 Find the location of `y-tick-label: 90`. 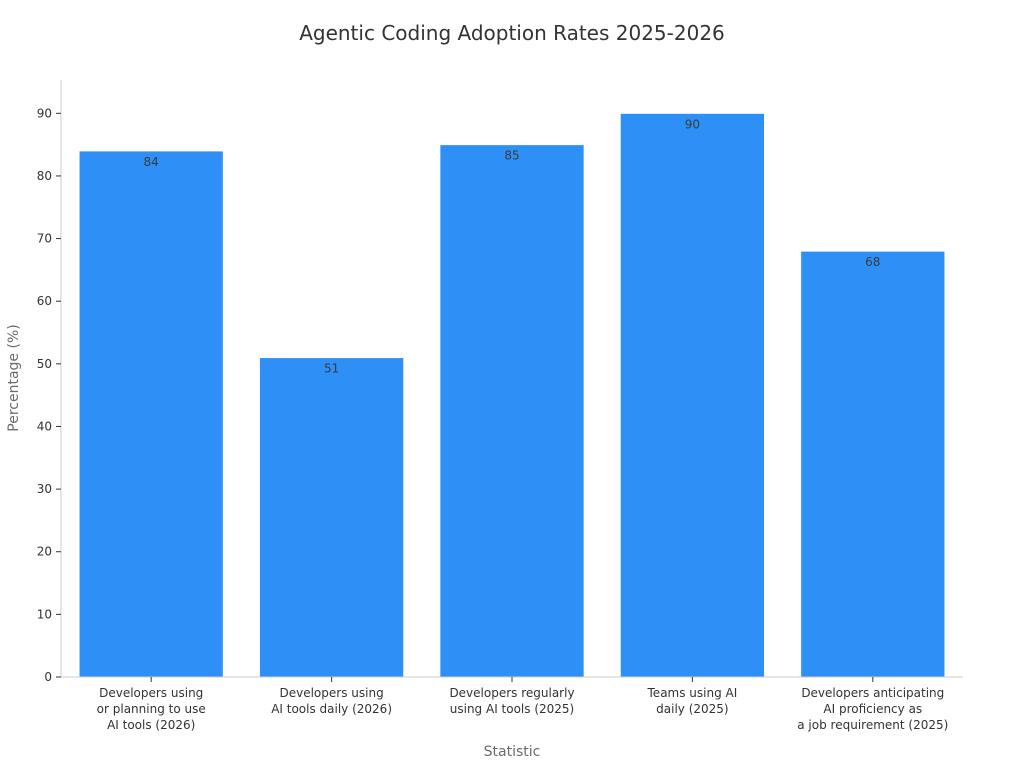

y-tick-label: 90 is located at coordinates (44, 113).